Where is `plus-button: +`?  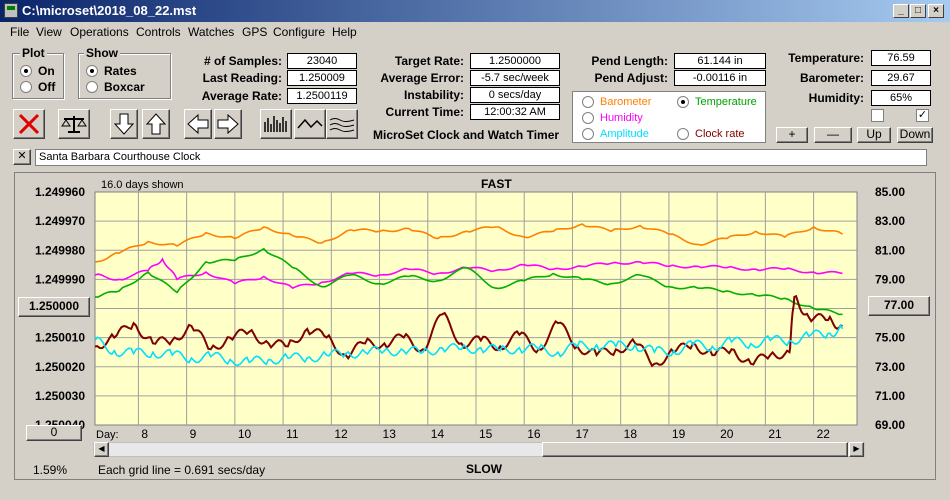
plus-button: + is located at coordinates (792, 135).